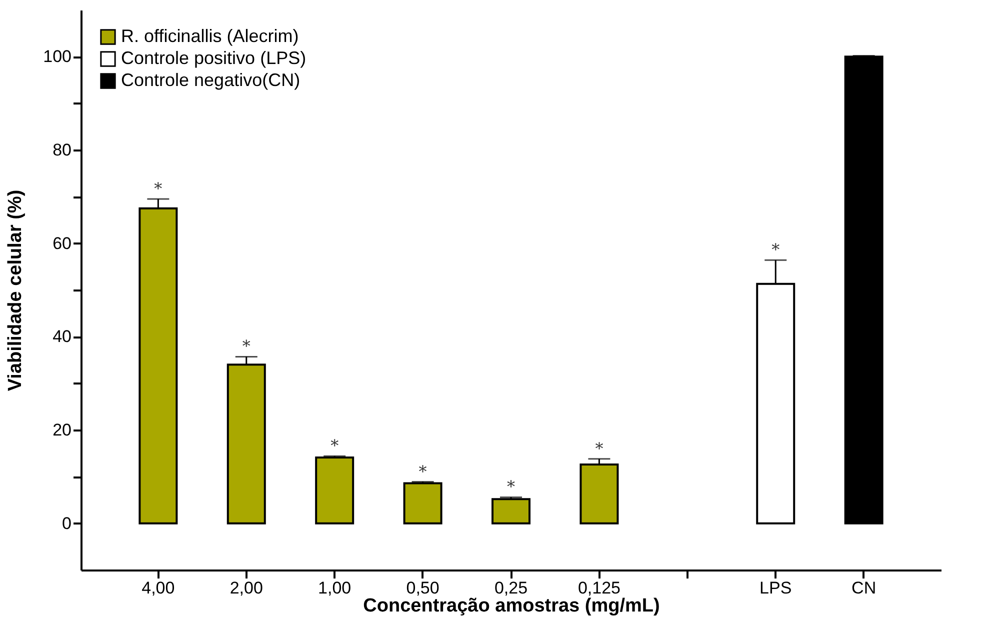 Image resolution: width=994 pixels, height=639 pixels. I want to click on y-tick-label: 60, so click(62, 243).